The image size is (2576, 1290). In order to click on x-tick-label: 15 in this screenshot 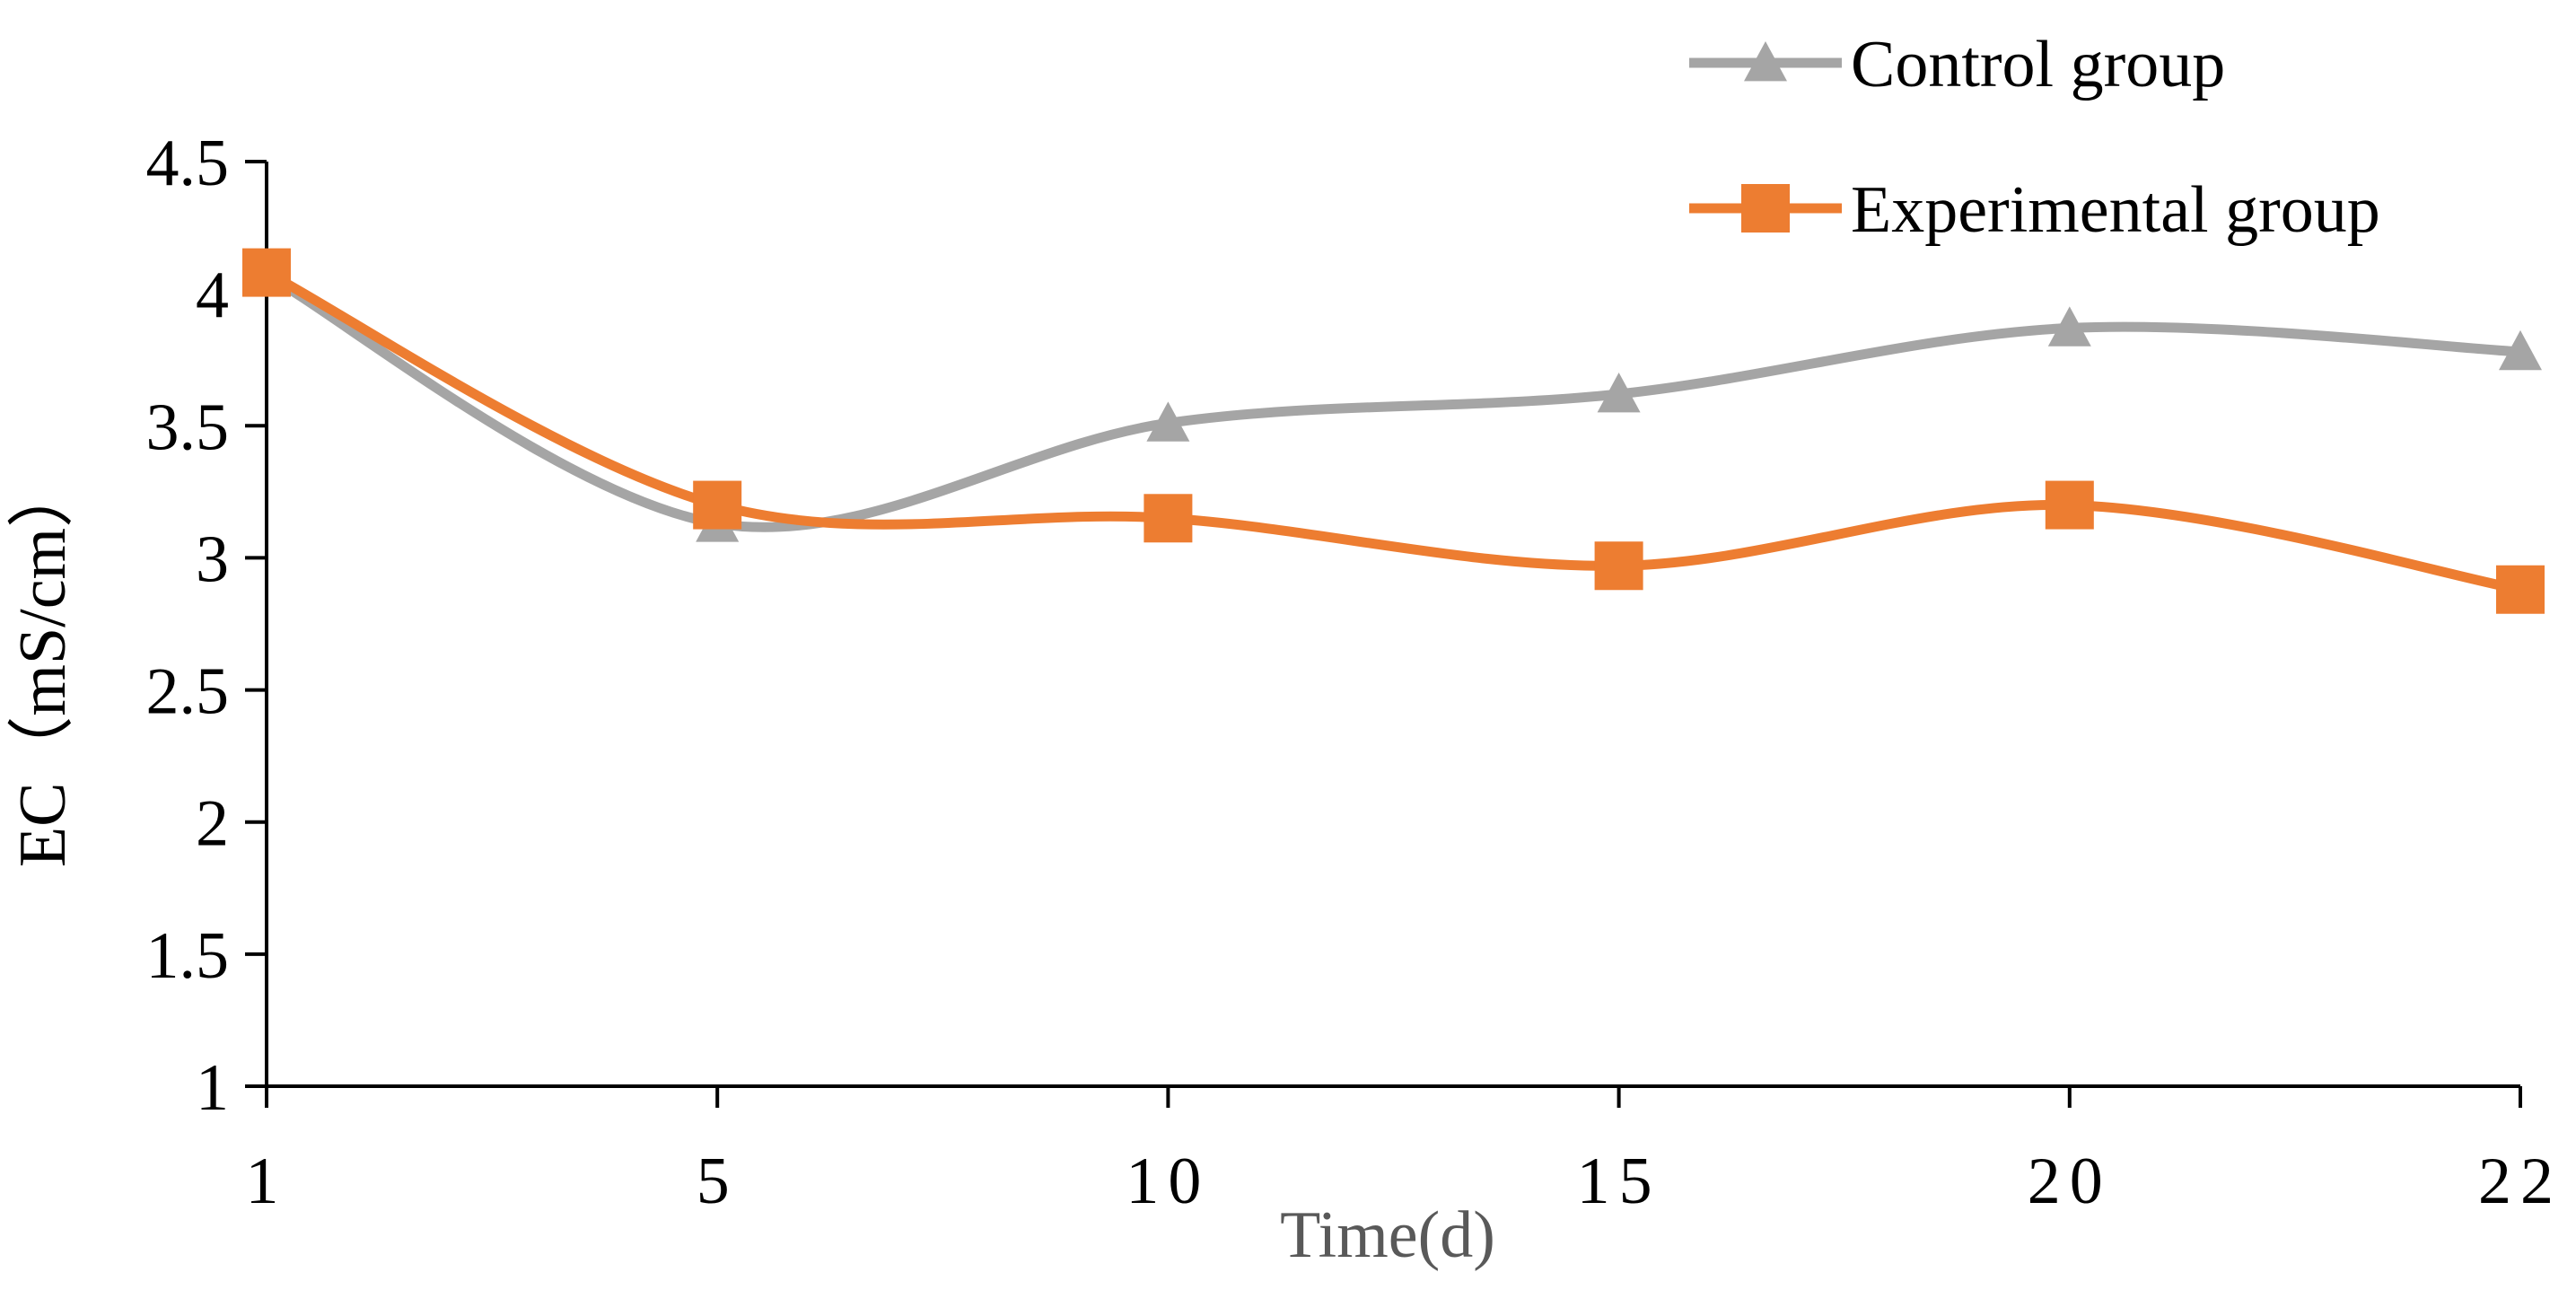, I will do `click(1619, 1181)`.